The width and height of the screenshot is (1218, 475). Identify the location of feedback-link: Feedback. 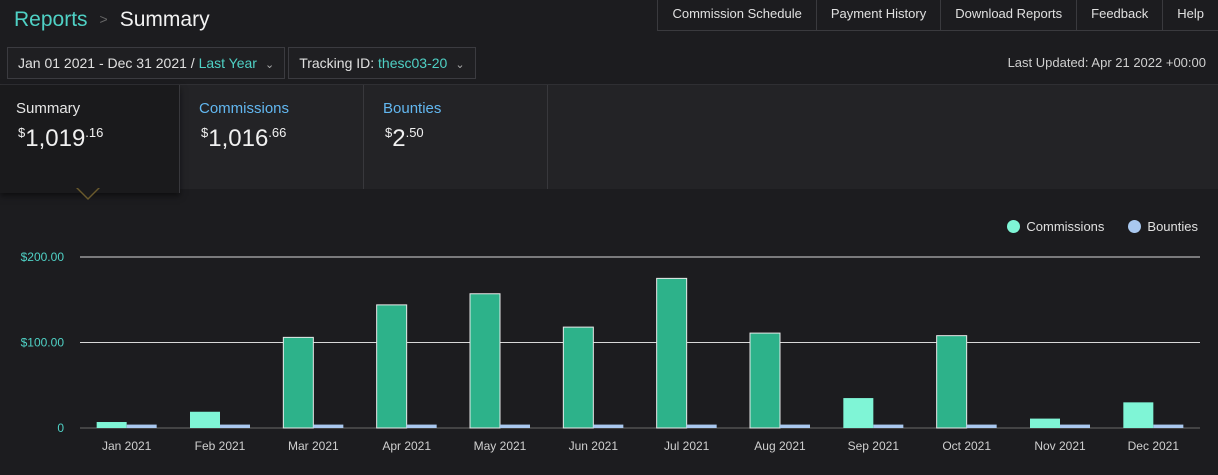
(1120, 15).